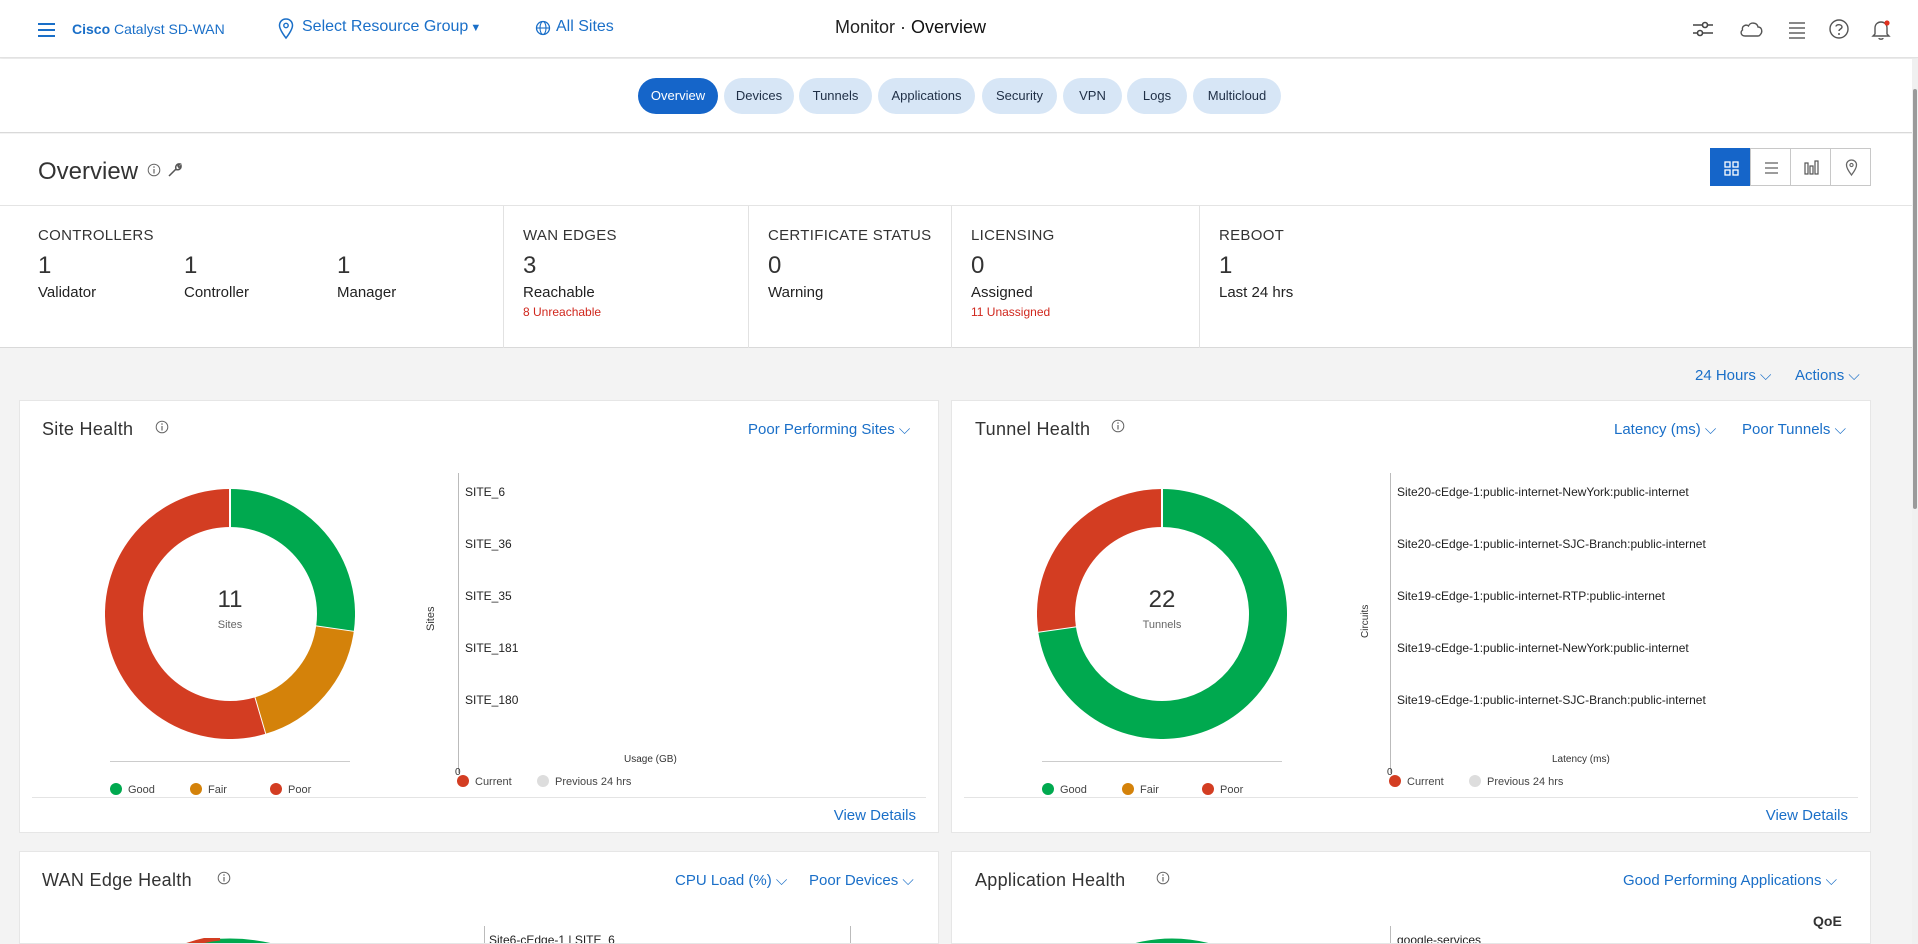  I want to click on tab-vpn: VPN, so click(1092, 96).